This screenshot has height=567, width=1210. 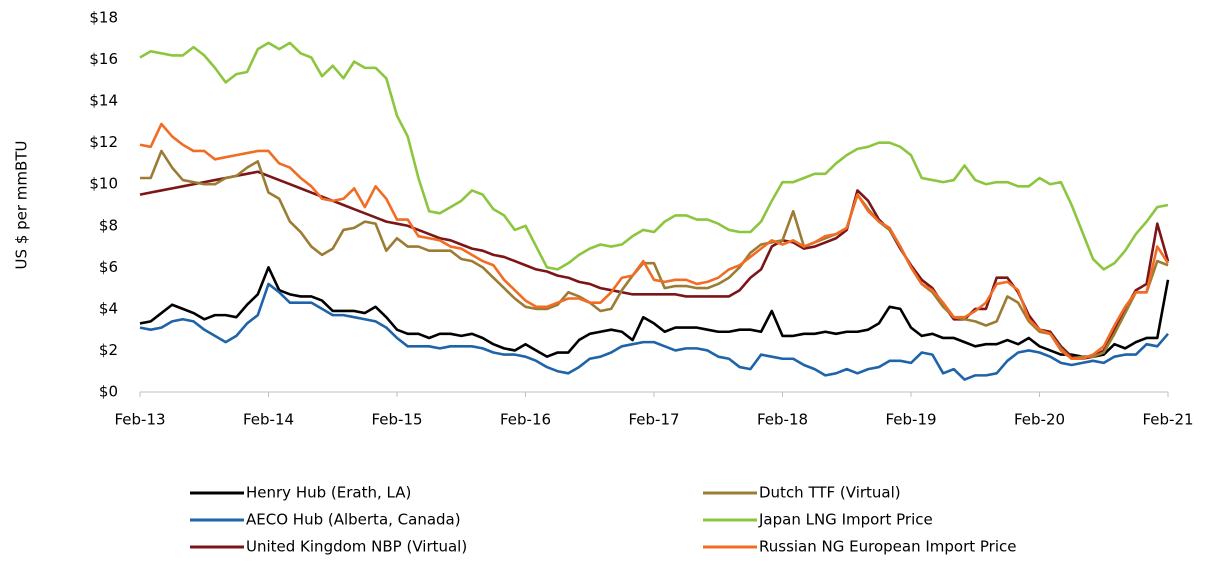 What do you see at coordinates (1167, 420) in the screenshot?
I see `x-tick-label: Feb-21` at bounding box center [1167, 420].